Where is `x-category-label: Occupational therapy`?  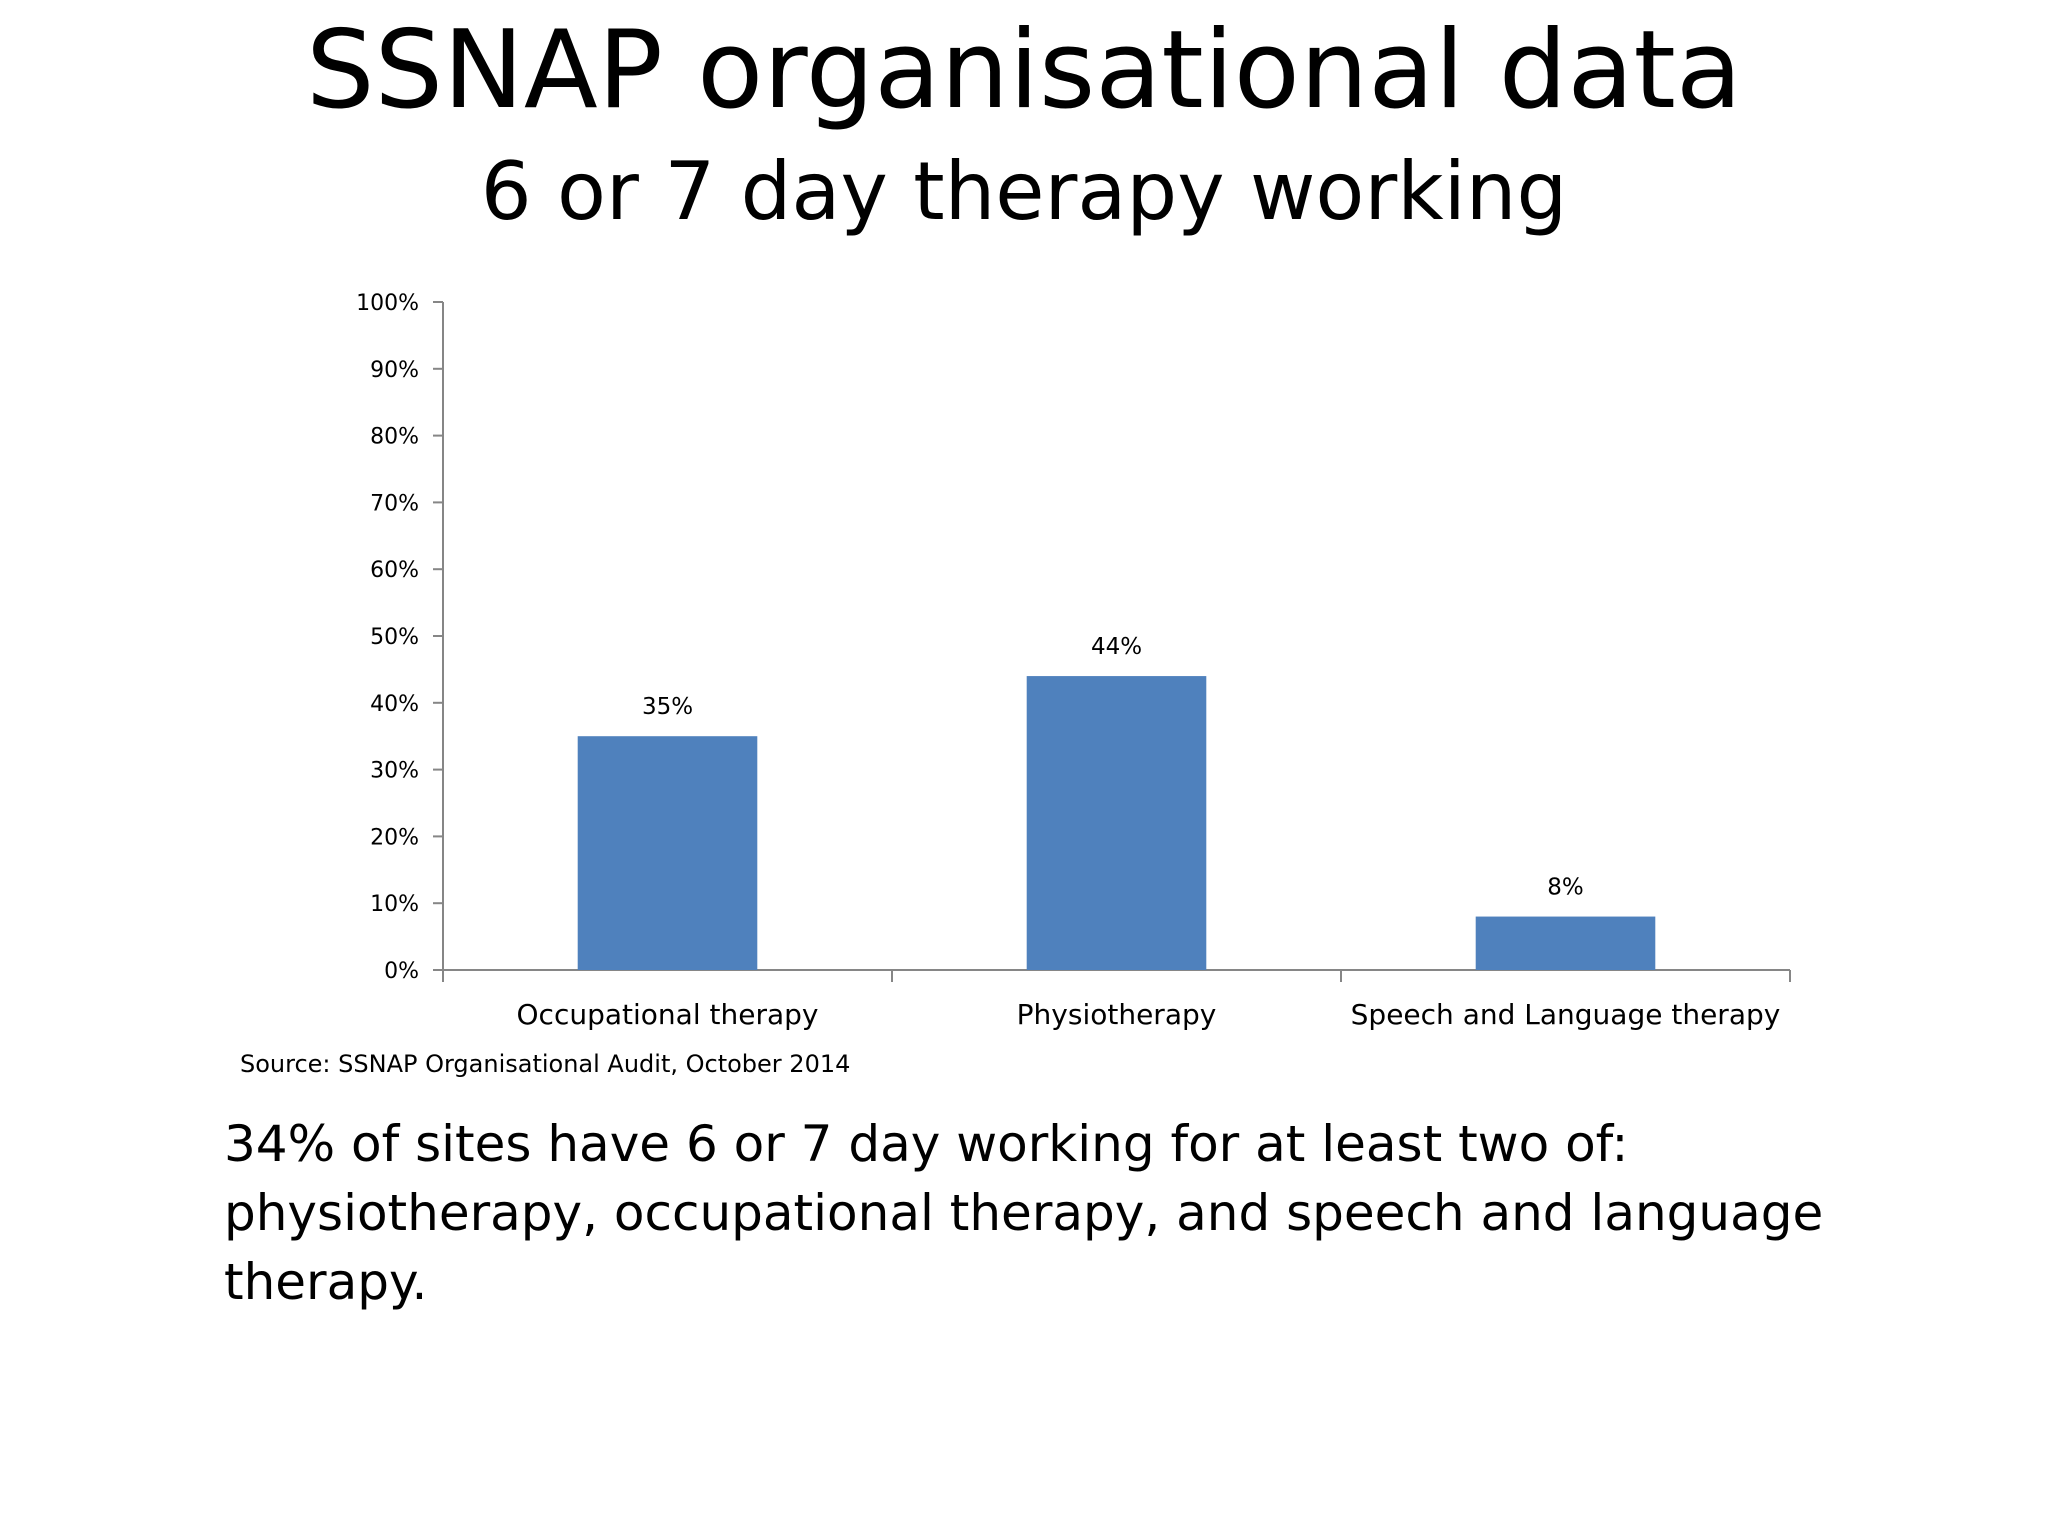 x-category-label: Occupational therapy is located at coordinates (668, 1014).